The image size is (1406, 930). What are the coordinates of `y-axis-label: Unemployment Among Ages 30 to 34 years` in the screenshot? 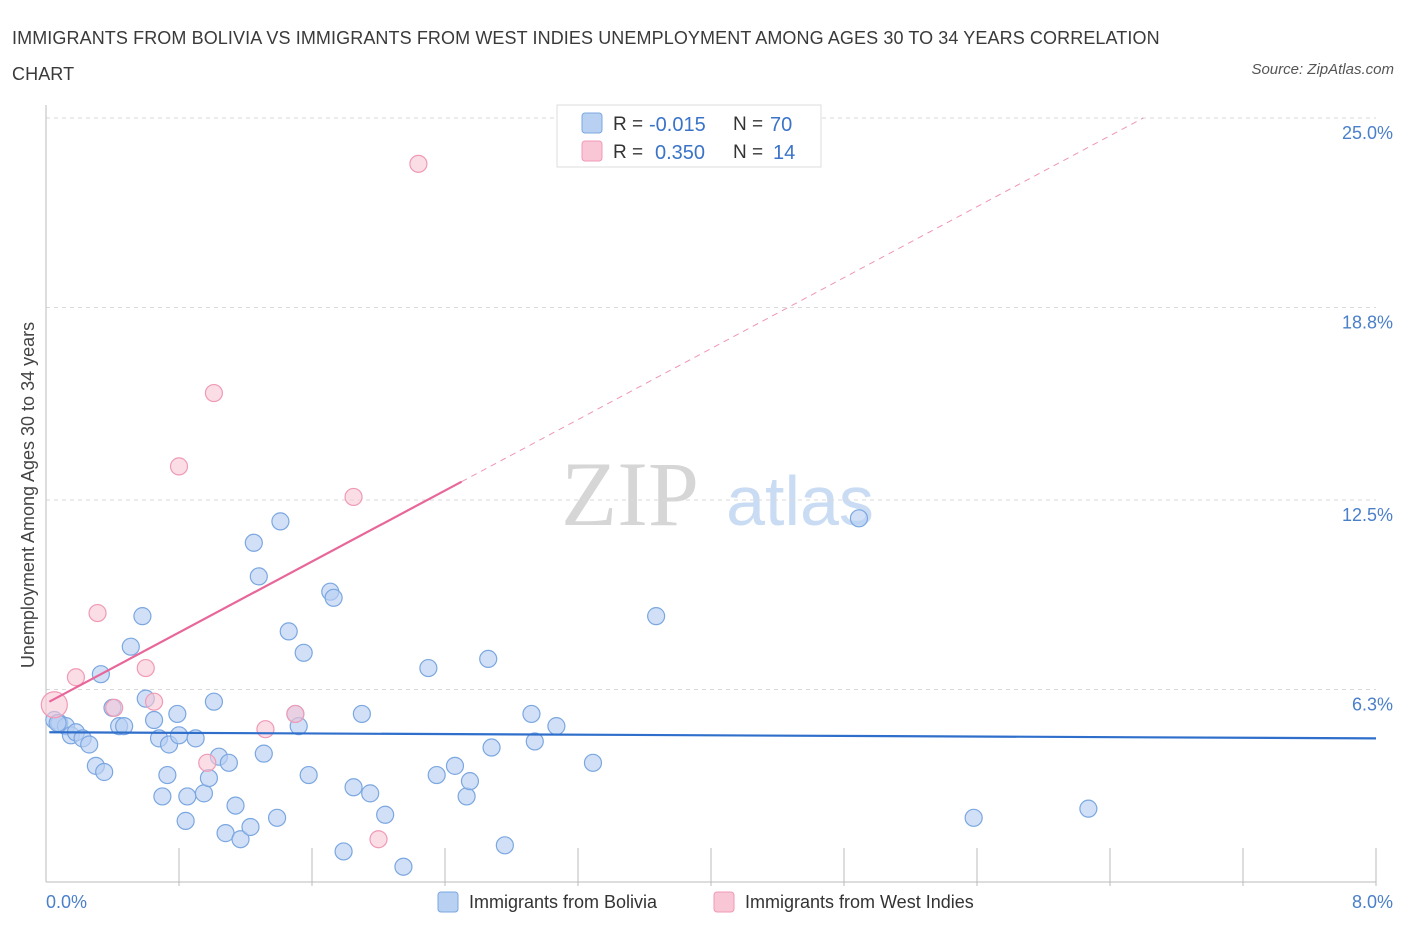 It's located at (28, 495).